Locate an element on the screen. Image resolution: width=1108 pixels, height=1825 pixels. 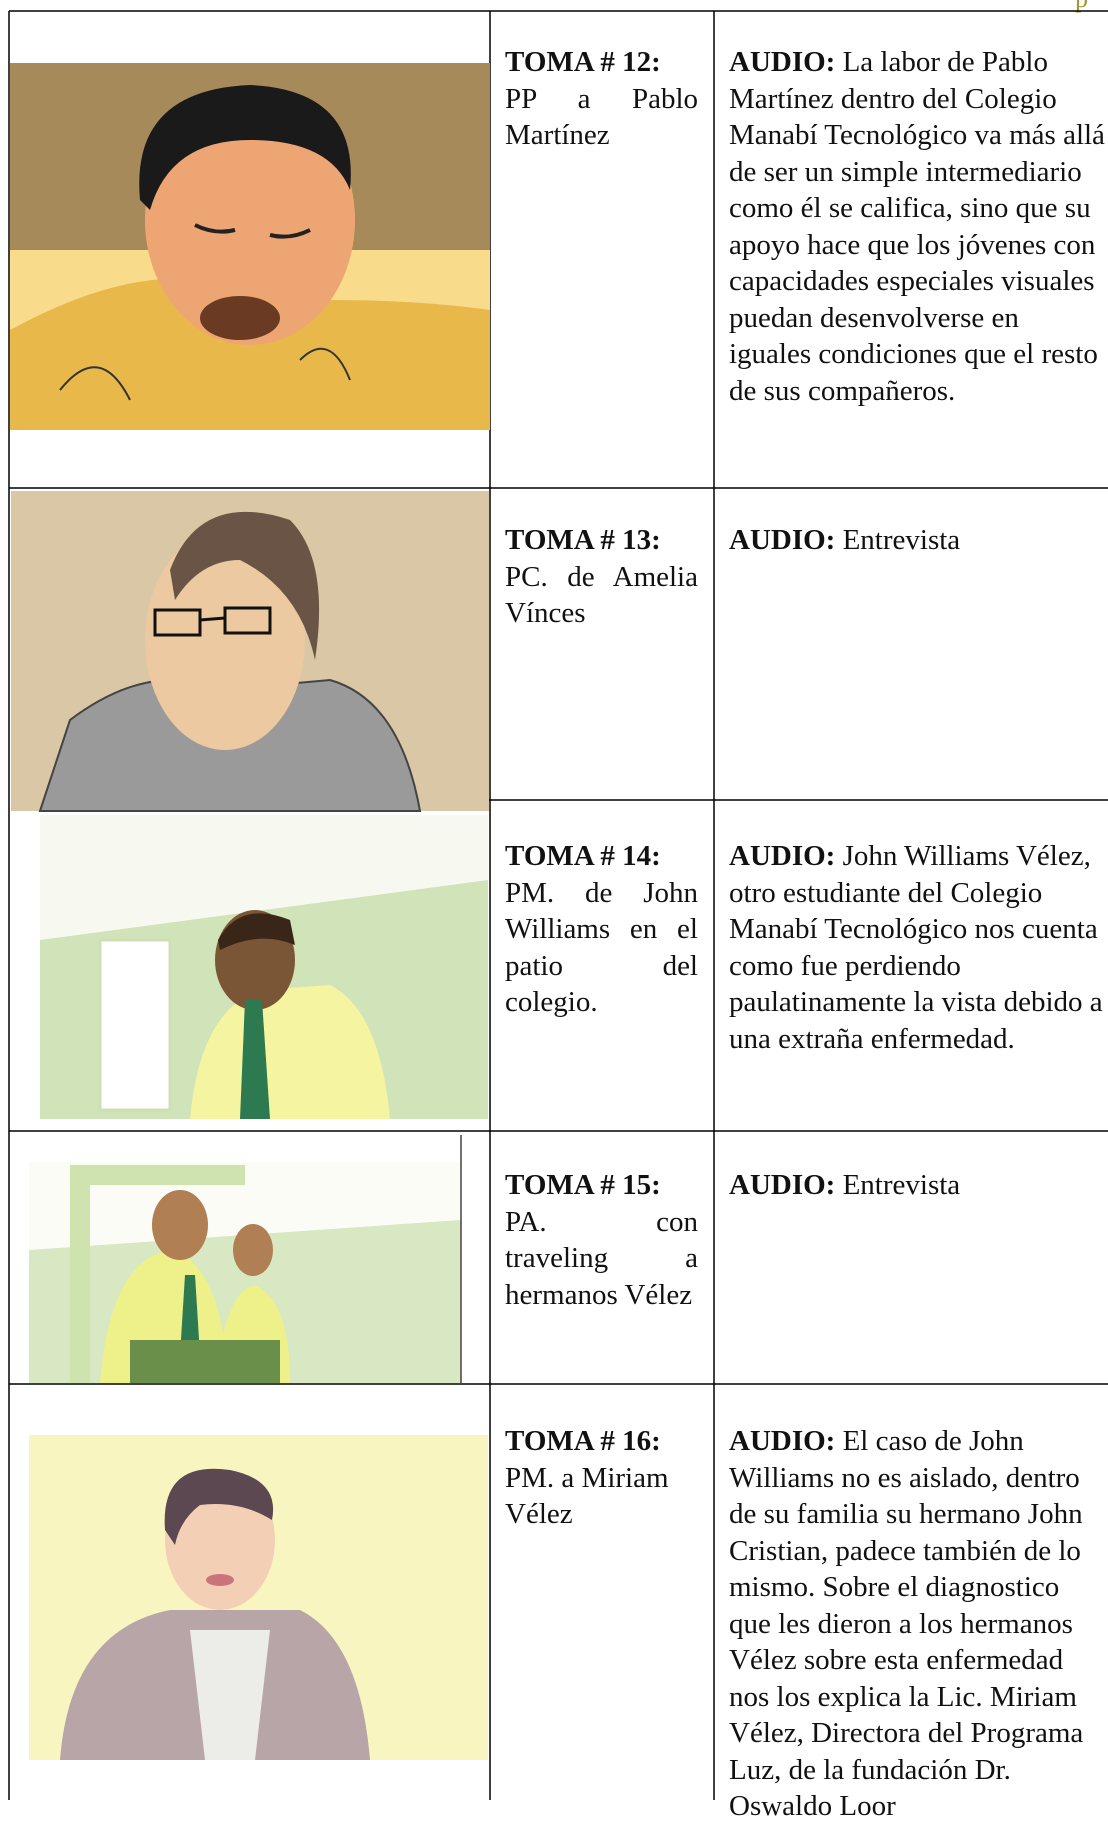
shot-text: PC. de Amelia Vínces is located at coordinates (601, 595).